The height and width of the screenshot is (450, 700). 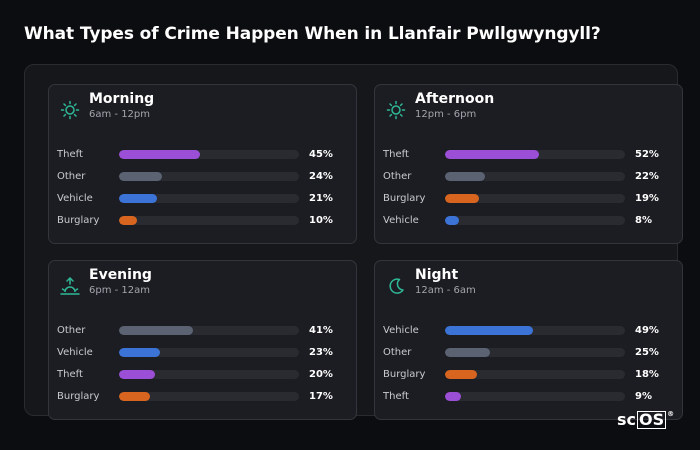 What do you see at coordinates (321, 154) in the screenshot?
I see `value-label: 45%` at bounding box center [321, 154].